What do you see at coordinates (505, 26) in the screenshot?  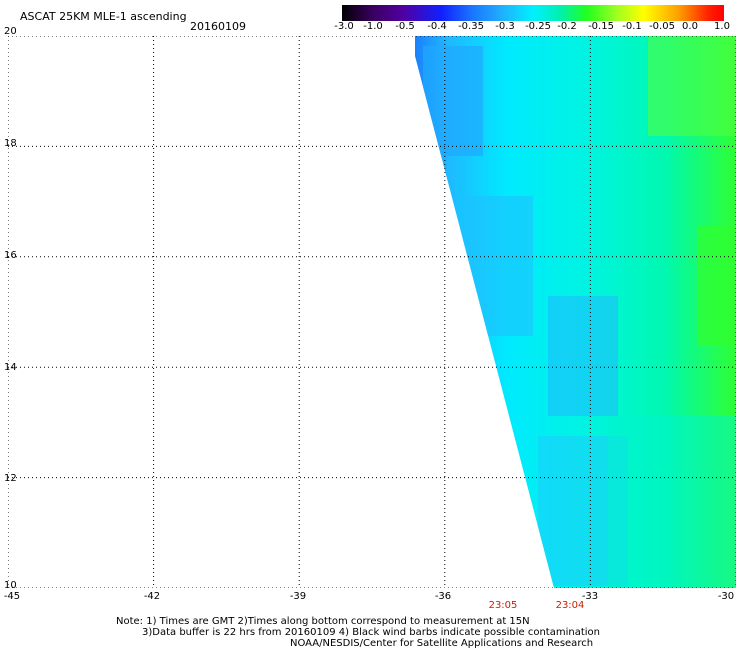 I see `colorbar-label: -0.3` at bounding box center [505, 26].